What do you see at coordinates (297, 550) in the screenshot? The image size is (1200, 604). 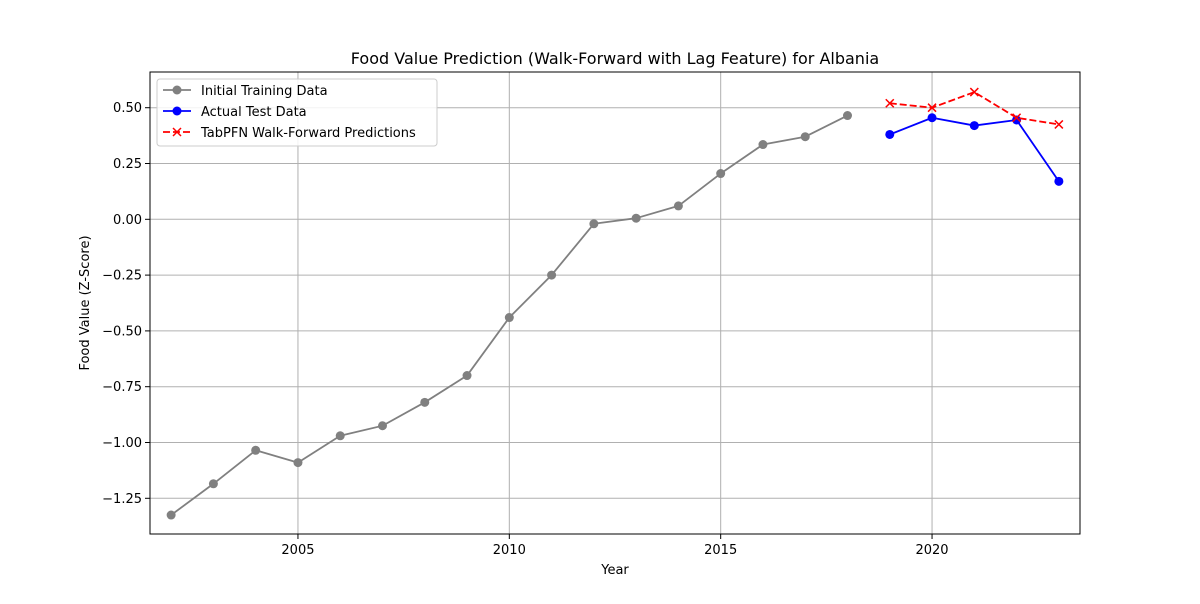 I see `x-tick-label: 2005` at bounding box center [297, 550].